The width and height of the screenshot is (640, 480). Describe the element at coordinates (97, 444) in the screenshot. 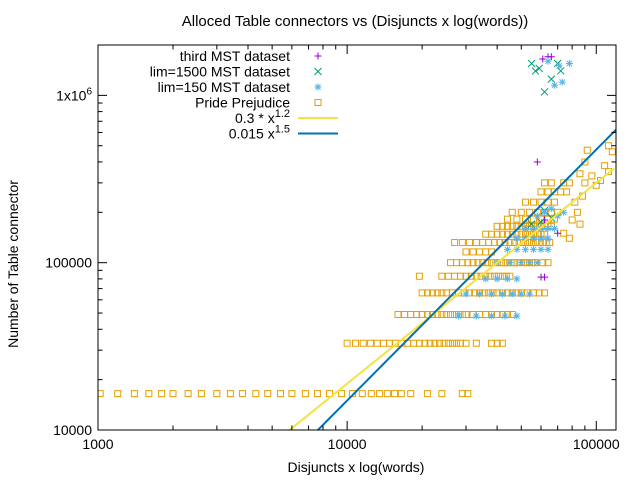

I see `x-tick-label: 1000` at that location.